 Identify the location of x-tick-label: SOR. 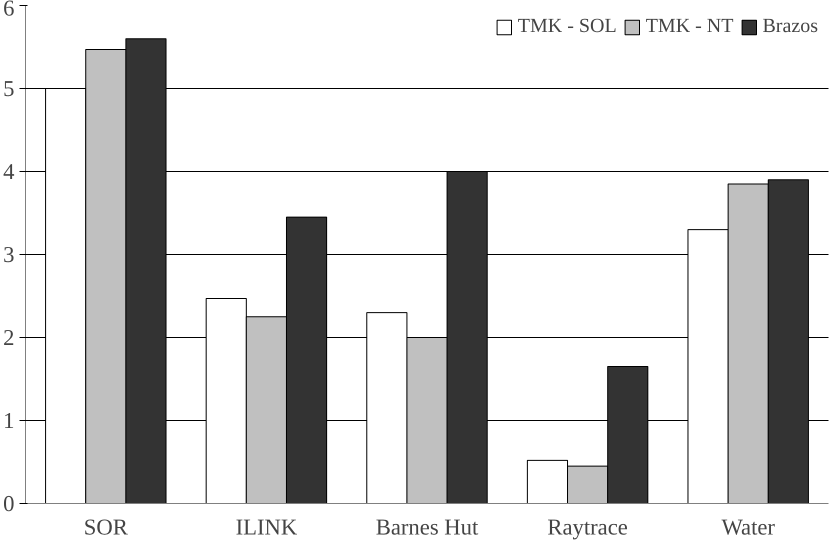
(106, 527).